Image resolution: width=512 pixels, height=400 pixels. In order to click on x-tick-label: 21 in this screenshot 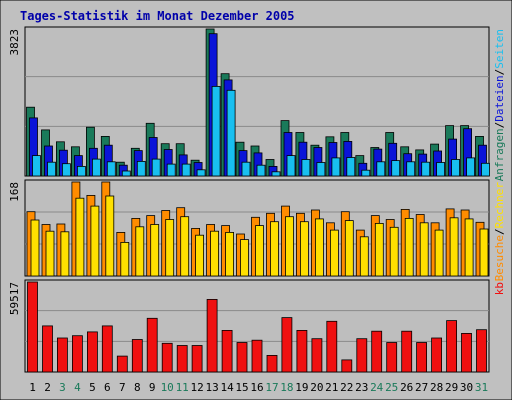, I will do `click(331, 387)`.